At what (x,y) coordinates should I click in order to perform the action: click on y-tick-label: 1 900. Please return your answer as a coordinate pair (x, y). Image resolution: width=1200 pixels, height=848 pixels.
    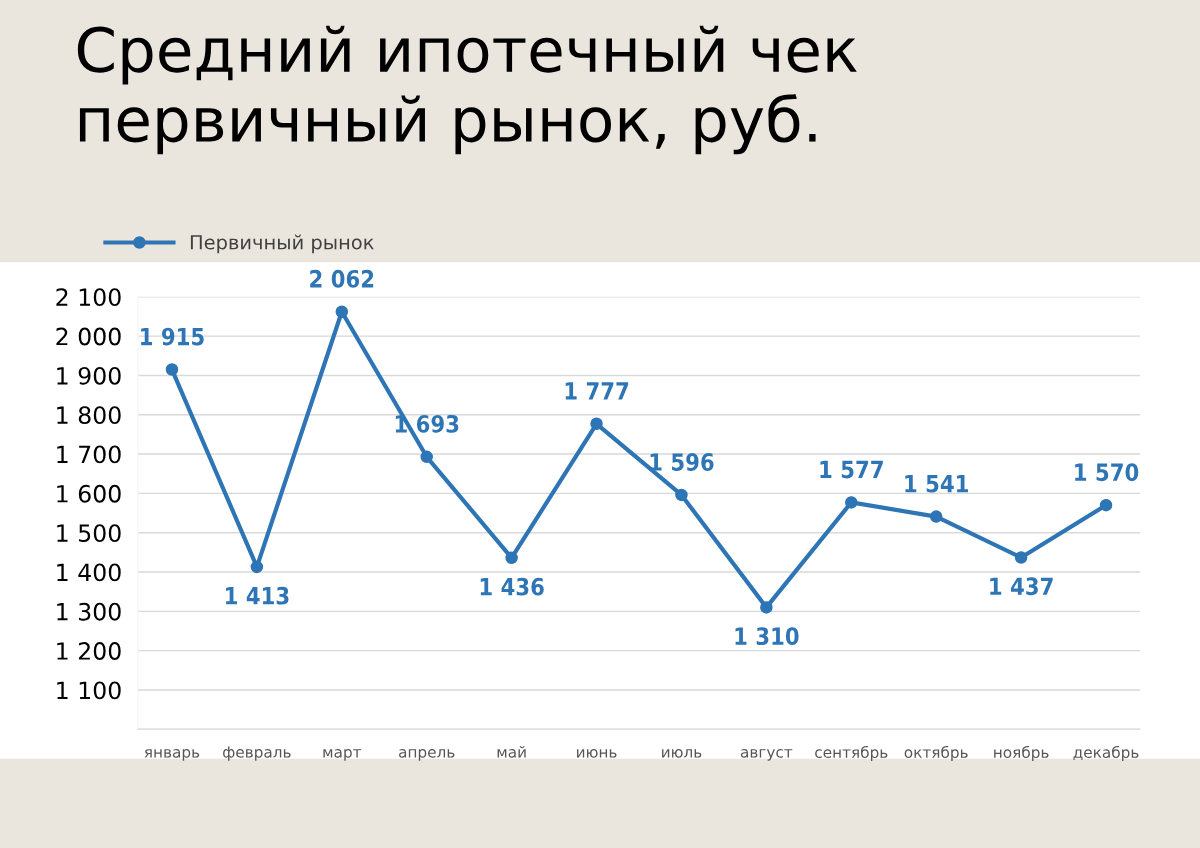
    Looking at the image, I should click on (89, 375).